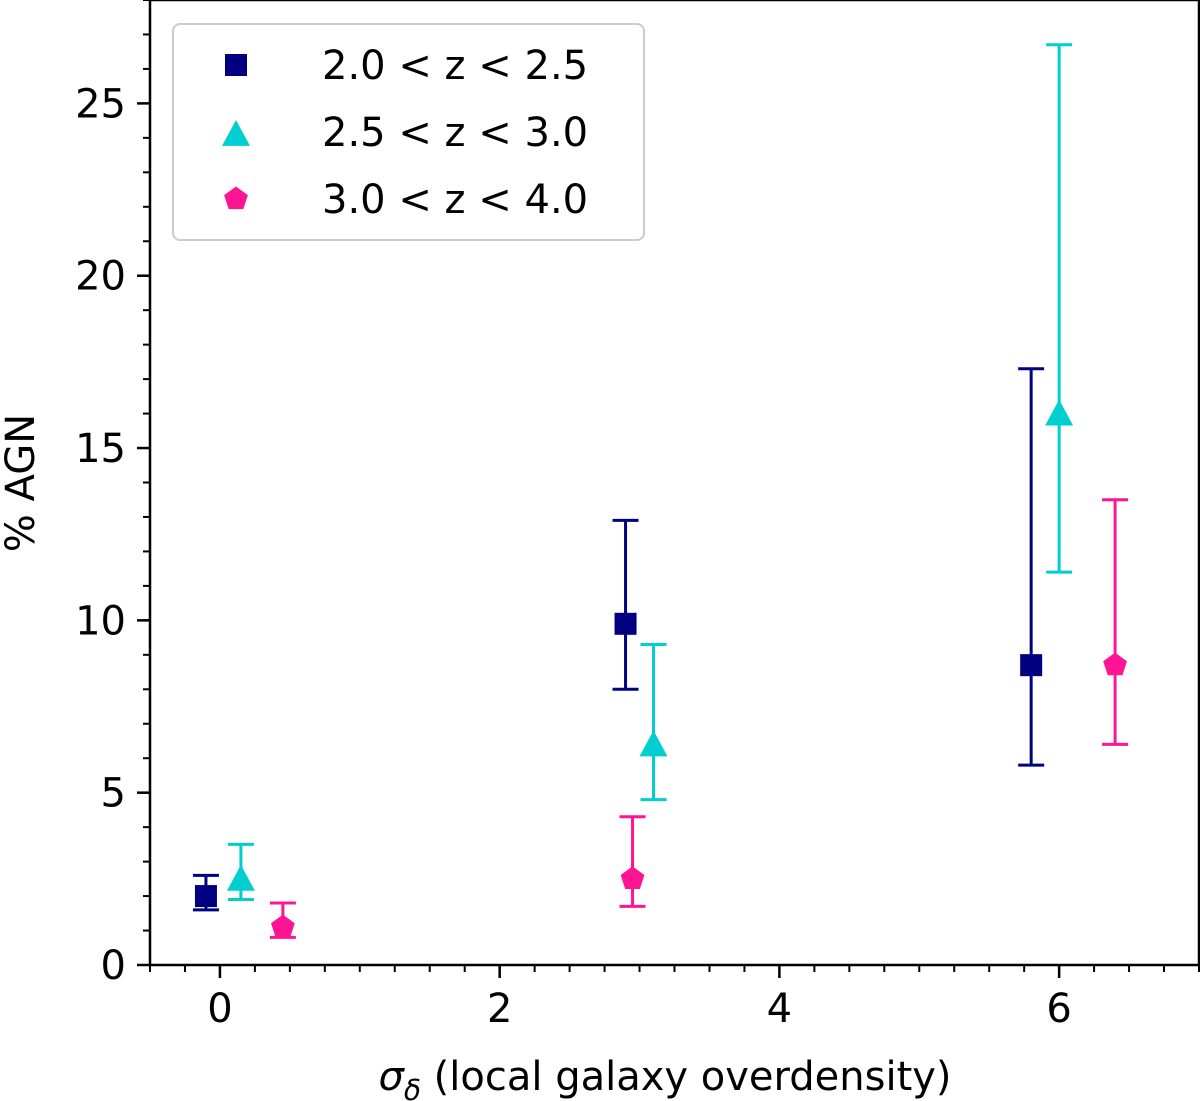  I want to click on y-tick-label: 10, so click(100, 621).